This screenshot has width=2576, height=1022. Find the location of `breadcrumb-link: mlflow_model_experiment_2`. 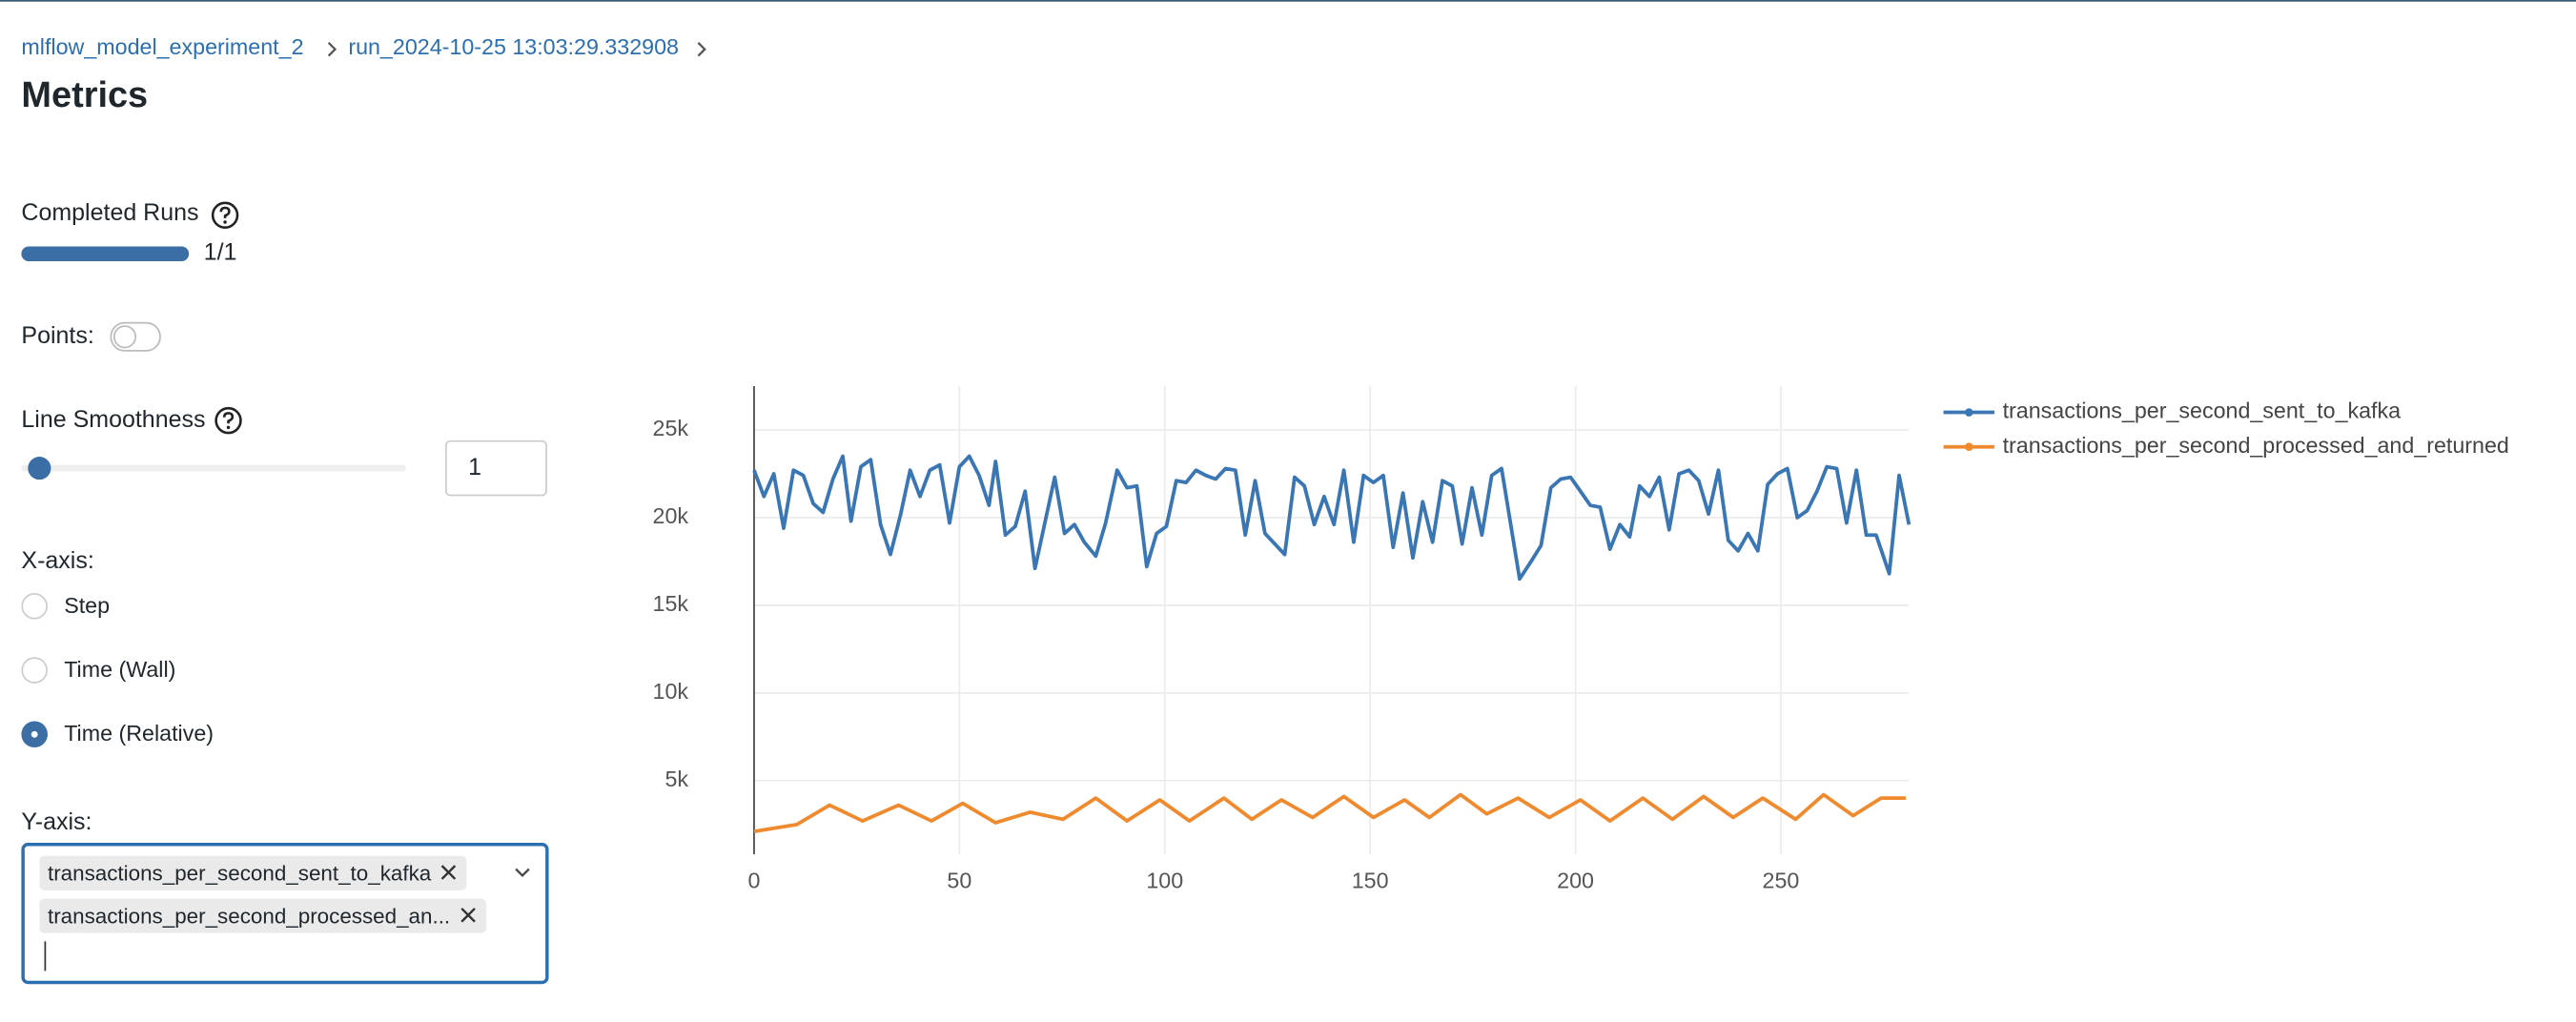

breadcrumb-link: mlflow_model_experiment_2 is located at coordinates (162, 47).